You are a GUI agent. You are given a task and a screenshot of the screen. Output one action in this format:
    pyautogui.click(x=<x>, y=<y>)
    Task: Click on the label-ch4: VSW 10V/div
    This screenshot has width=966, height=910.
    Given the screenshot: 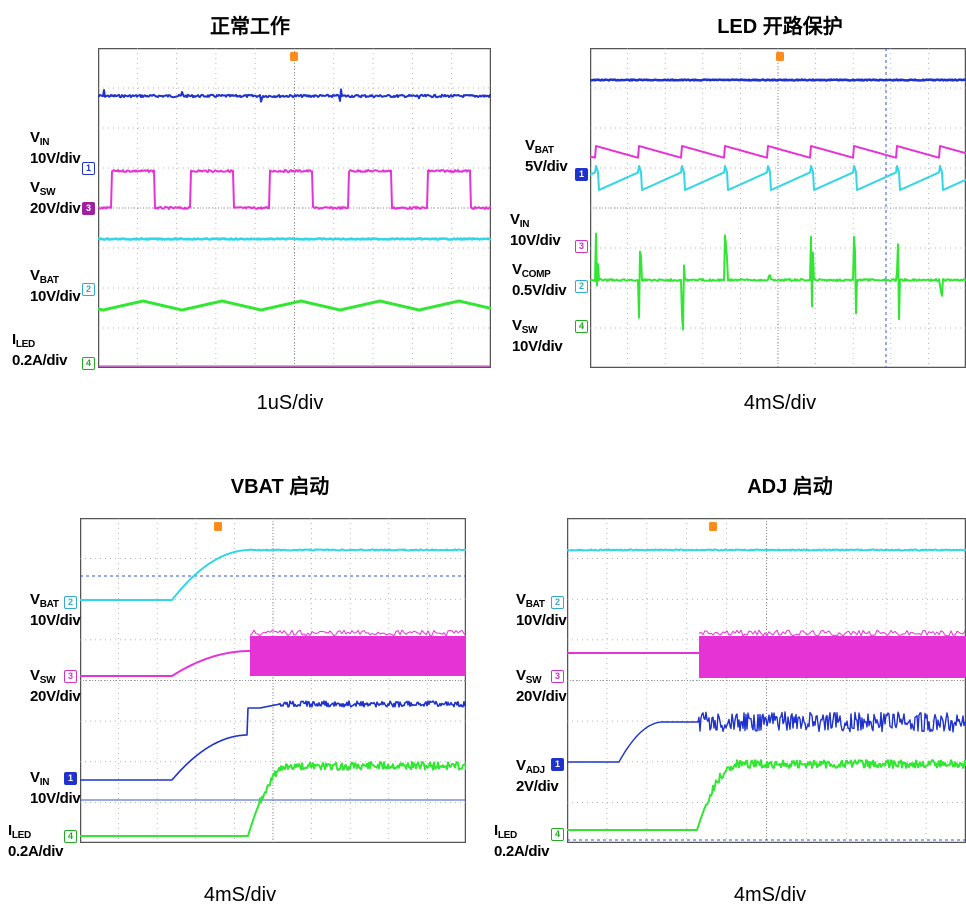 What is the action you would take?
    pyautogui.click(x=537, y=336)
    